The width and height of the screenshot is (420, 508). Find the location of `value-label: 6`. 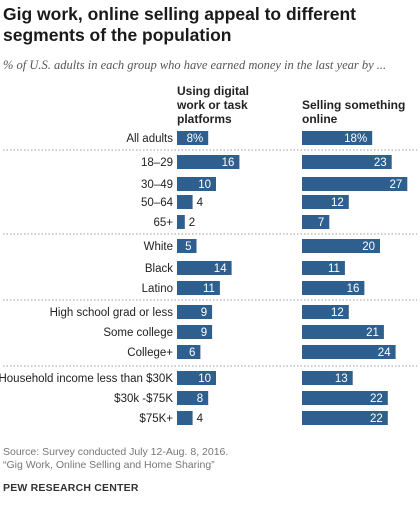

value-label: 6 is located at coordinates (192, 353).